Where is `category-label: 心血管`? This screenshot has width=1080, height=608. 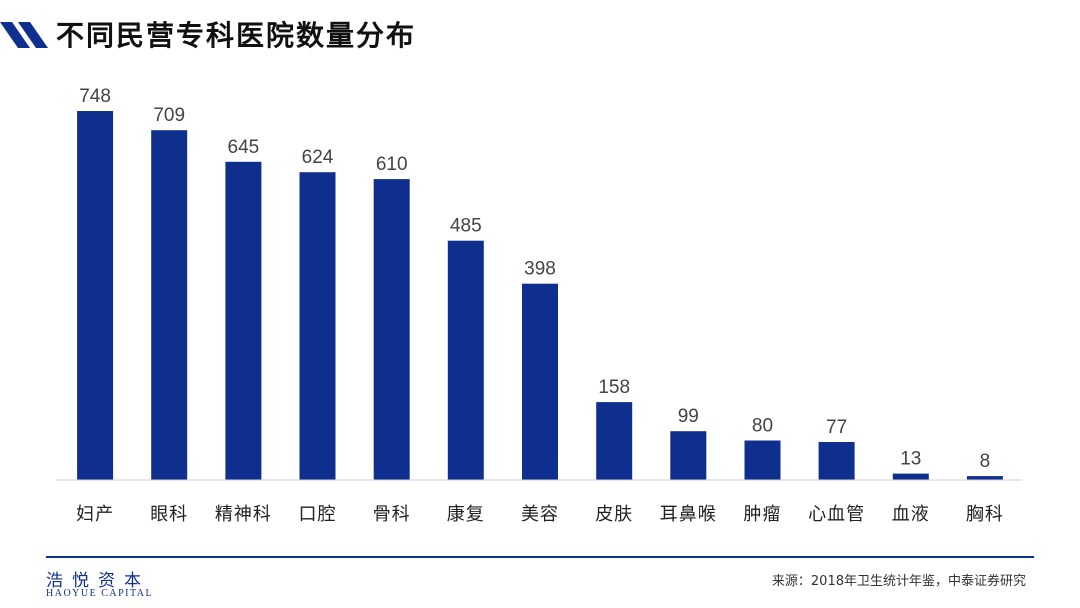 category-label: 心血管 is located at coordinates (836, 514).